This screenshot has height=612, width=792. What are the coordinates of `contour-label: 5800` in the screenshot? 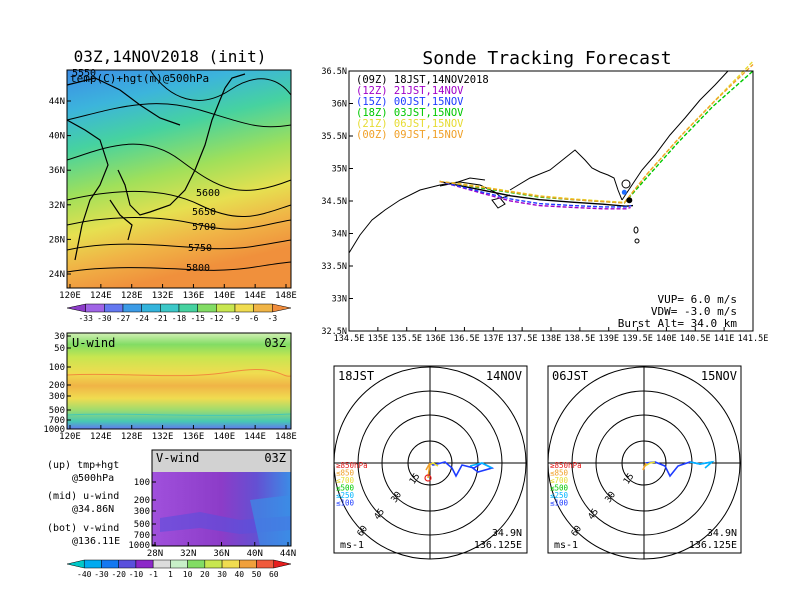 It's located at (198, 268).